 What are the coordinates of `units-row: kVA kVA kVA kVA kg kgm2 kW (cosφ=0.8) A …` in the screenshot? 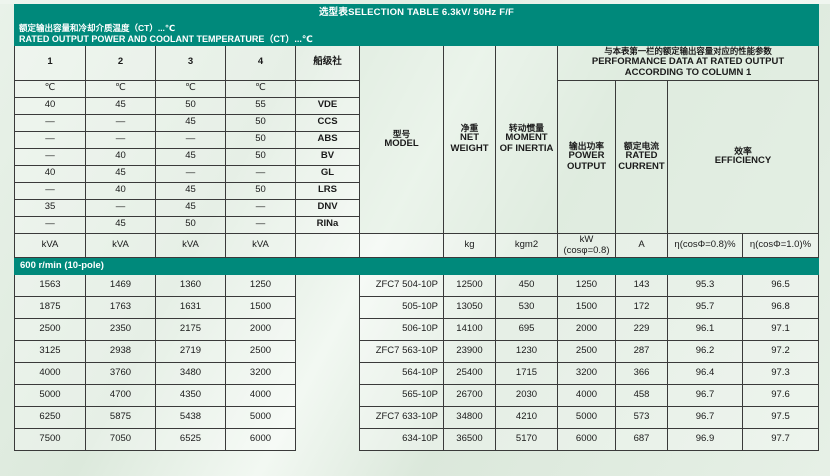 It's located at (417, 245).